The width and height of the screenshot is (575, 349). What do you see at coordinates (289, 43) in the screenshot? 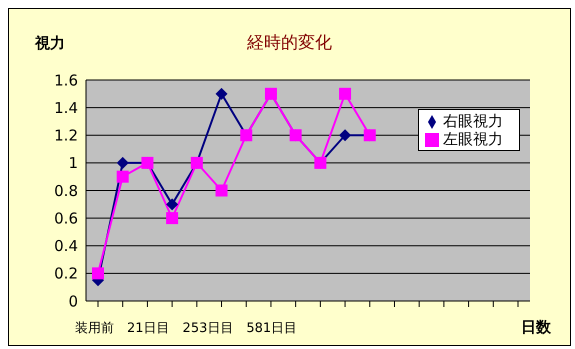
I see `chart-title: 経時的変化` at bounding box center [289, 43].